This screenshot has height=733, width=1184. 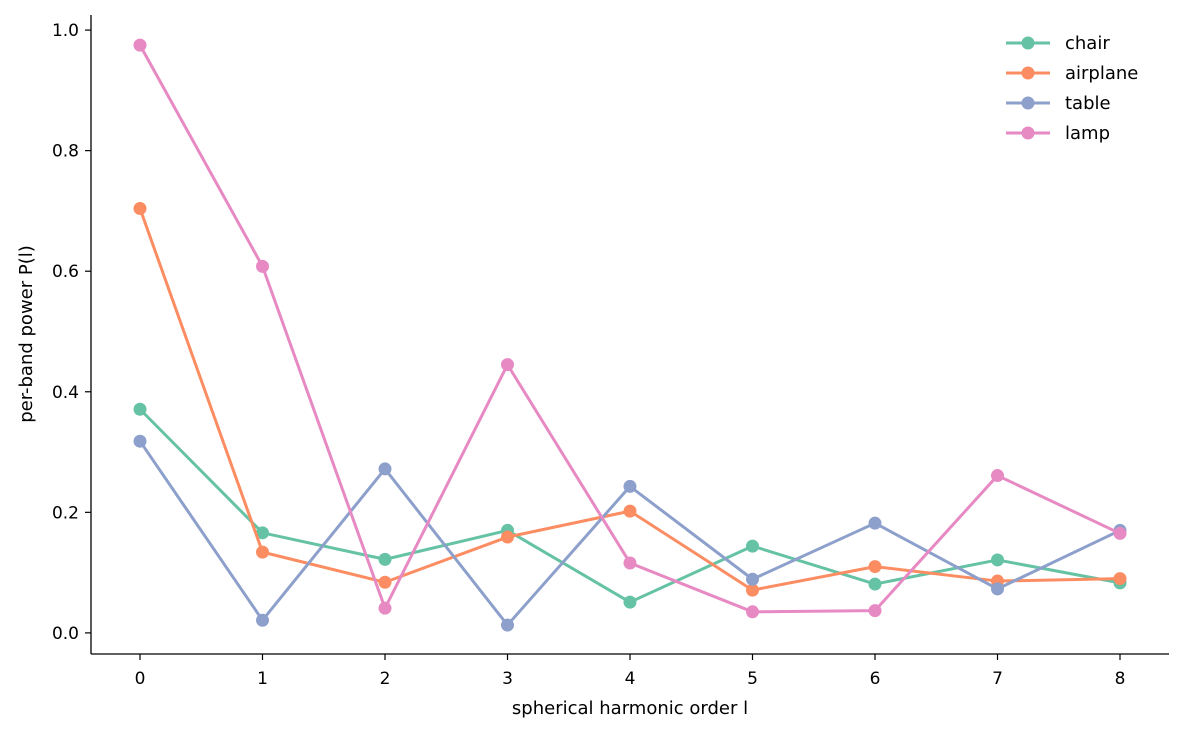 What do you see at coordinates (875, 679) in the screenshot?
I see `x-tick-label: 6` at bounding box center [875, 679].